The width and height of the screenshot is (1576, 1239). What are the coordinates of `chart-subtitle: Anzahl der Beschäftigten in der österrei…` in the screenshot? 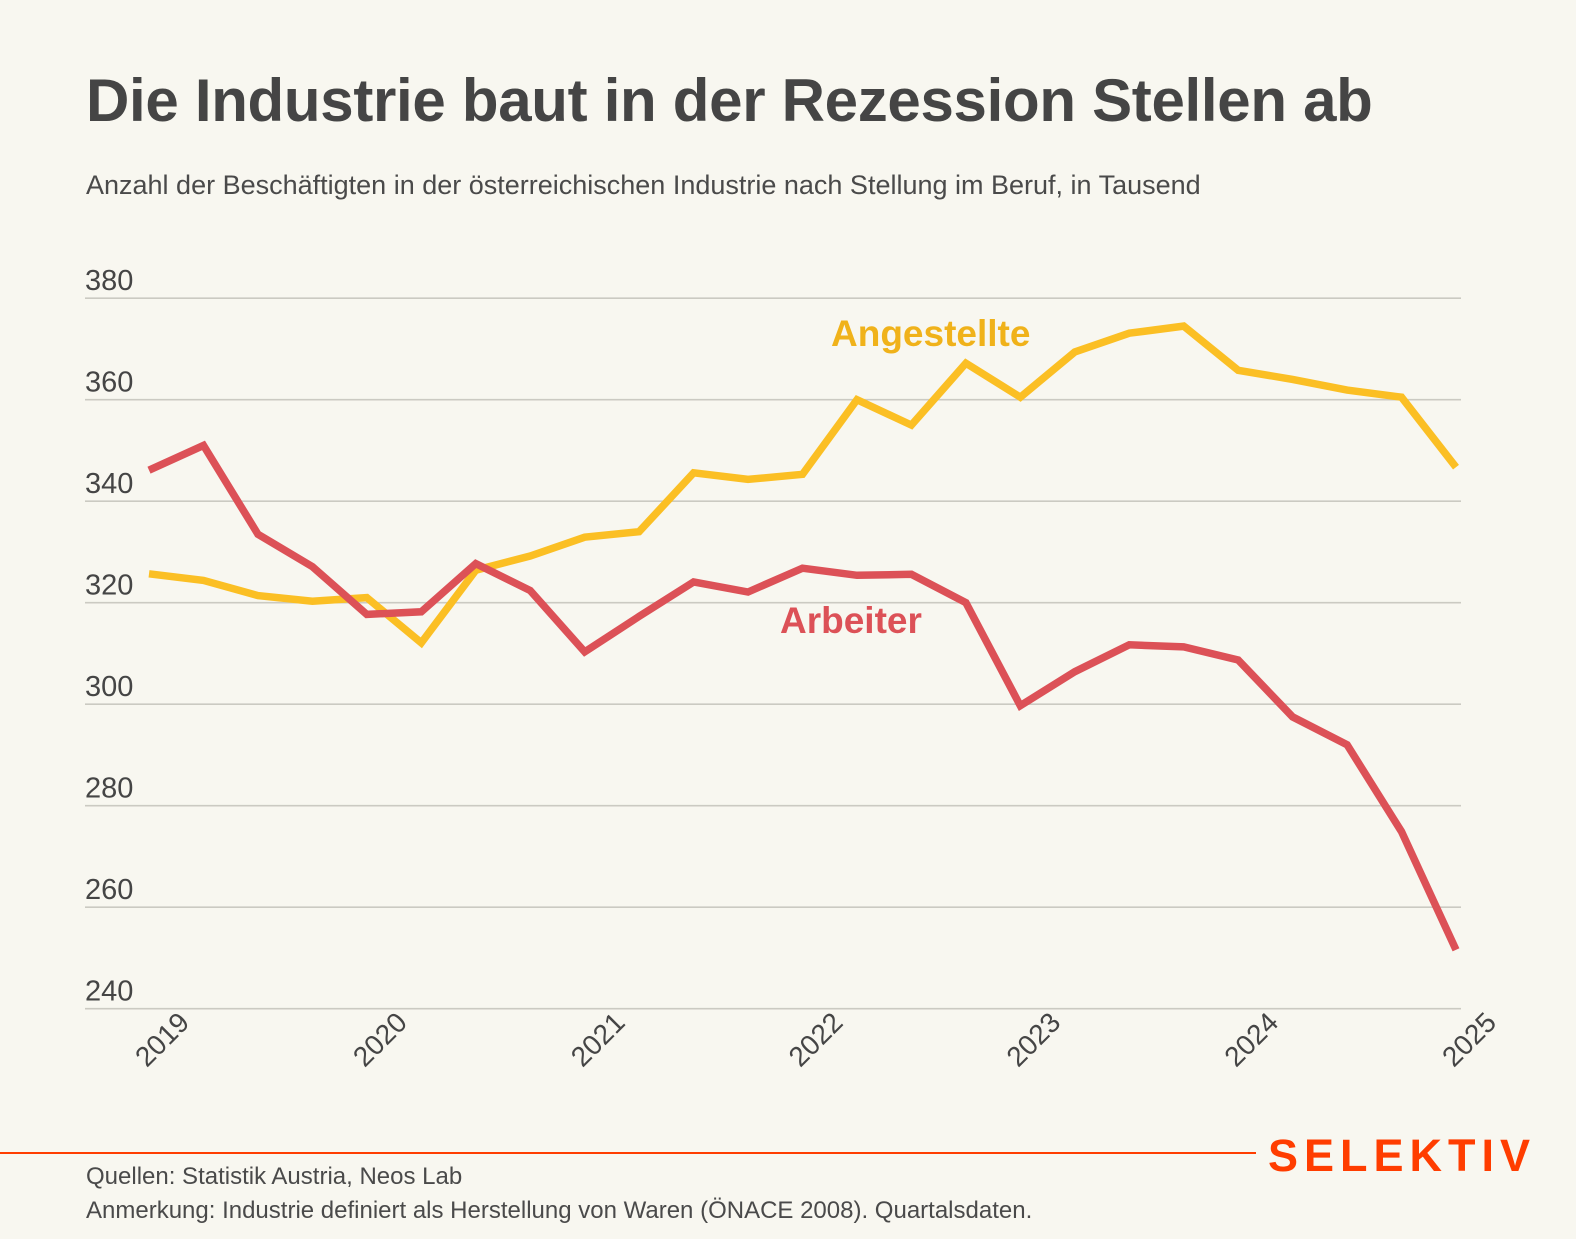 It's located at (643, 185).